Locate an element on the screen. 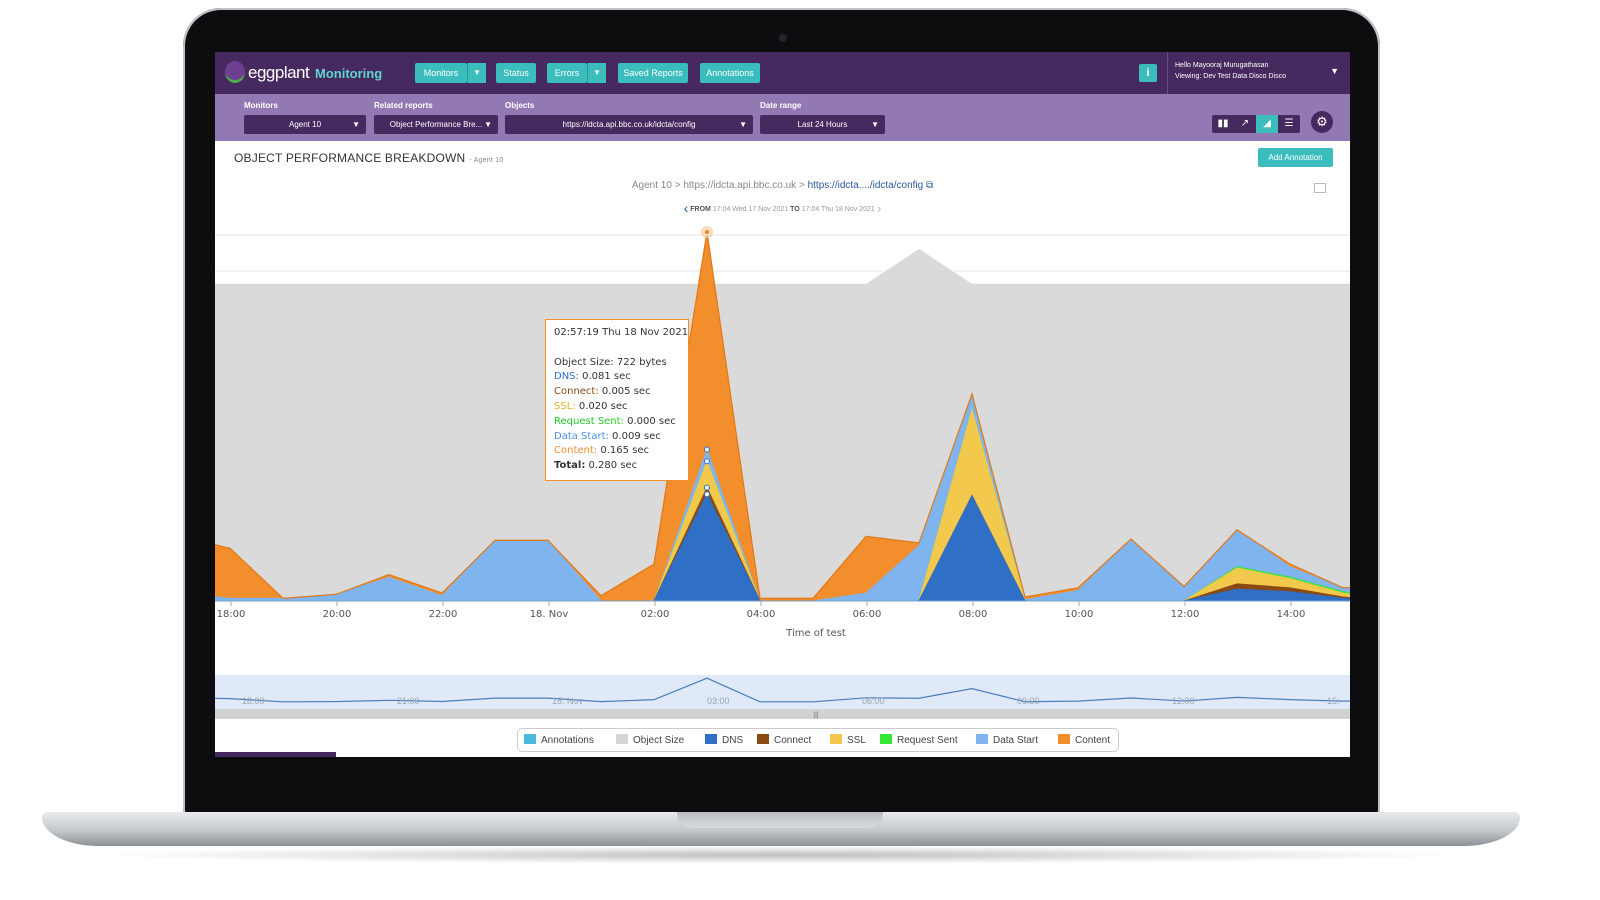 The height and width of the screenshot is (900, 1600). tooltip-connect-label: Connect: is located at coordinates (576, 392).